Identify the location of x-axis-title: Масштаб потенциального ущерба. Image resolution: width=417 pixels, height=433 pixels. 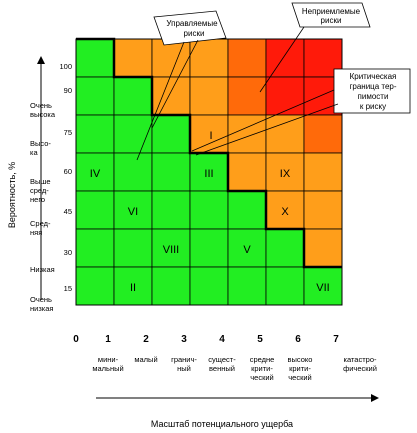
(222, 424).